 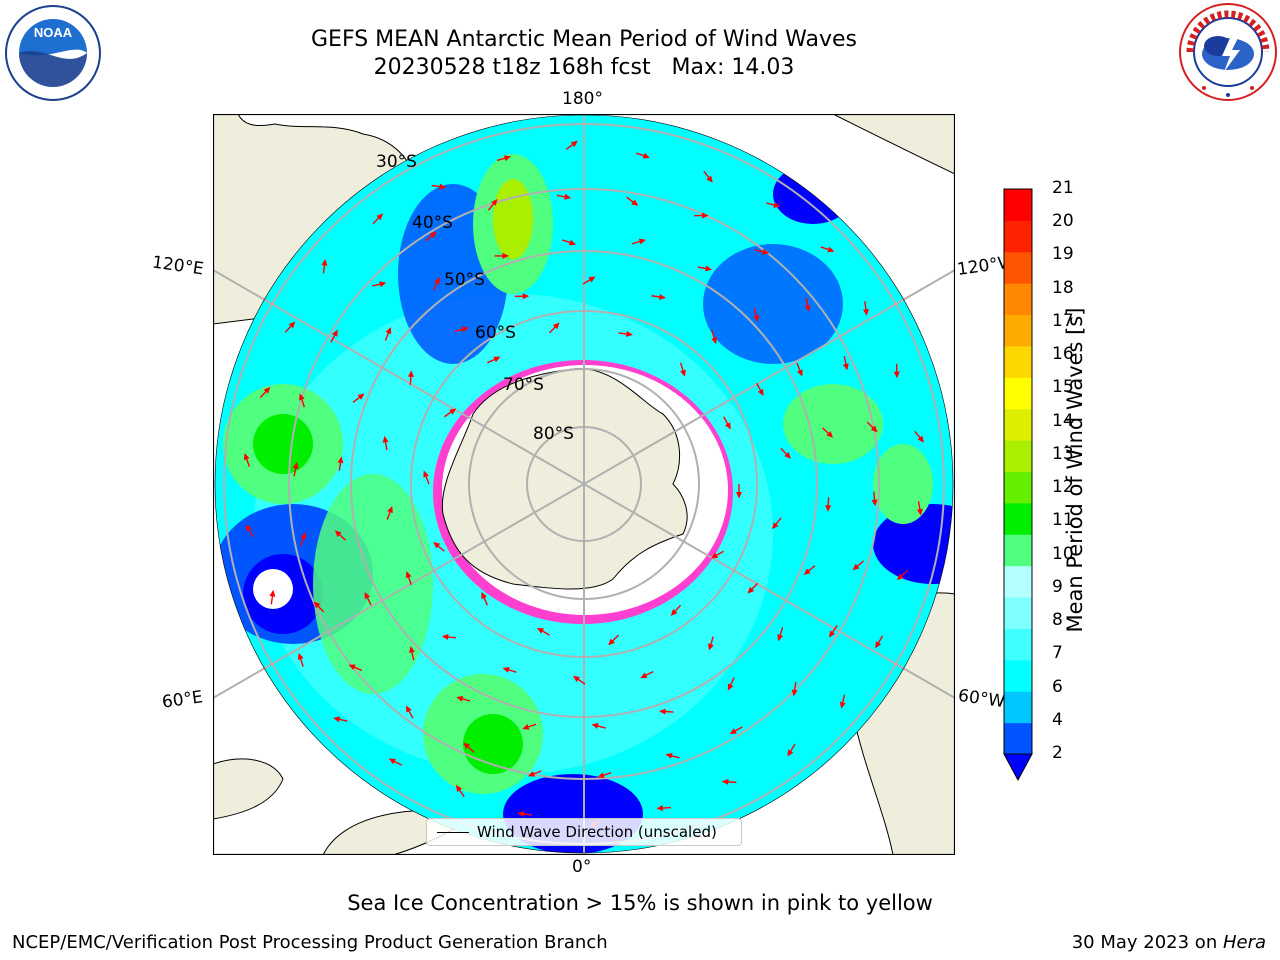 I want to click on lon-label-120e: 120°E, so click(x=177, y=266).